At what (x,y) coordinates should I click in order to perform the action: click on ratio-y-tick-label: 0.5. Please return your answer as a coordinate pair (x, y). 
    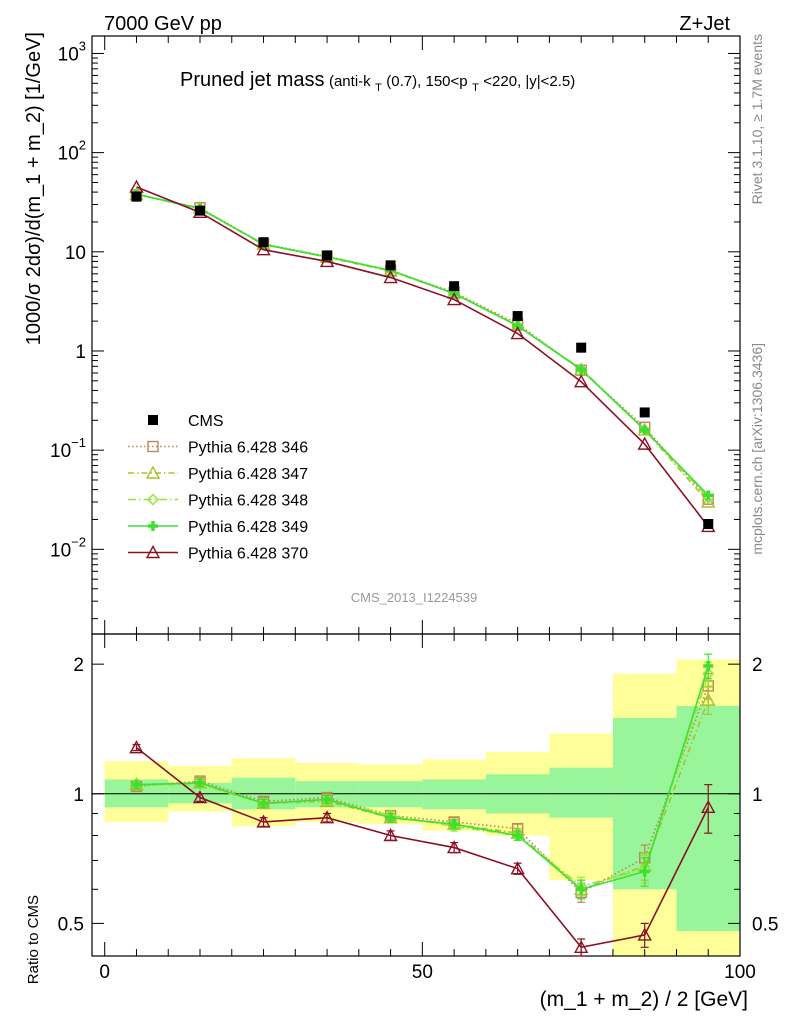
    Looking at the image, I should click on (71, 924).